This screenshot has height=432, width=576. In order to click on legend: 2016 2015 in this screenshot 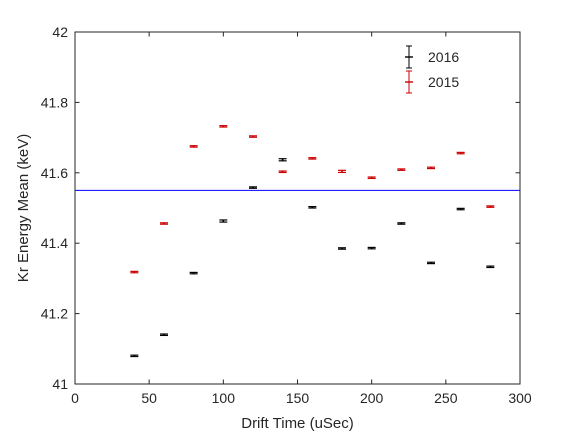, I will do `click(432, 69)`.